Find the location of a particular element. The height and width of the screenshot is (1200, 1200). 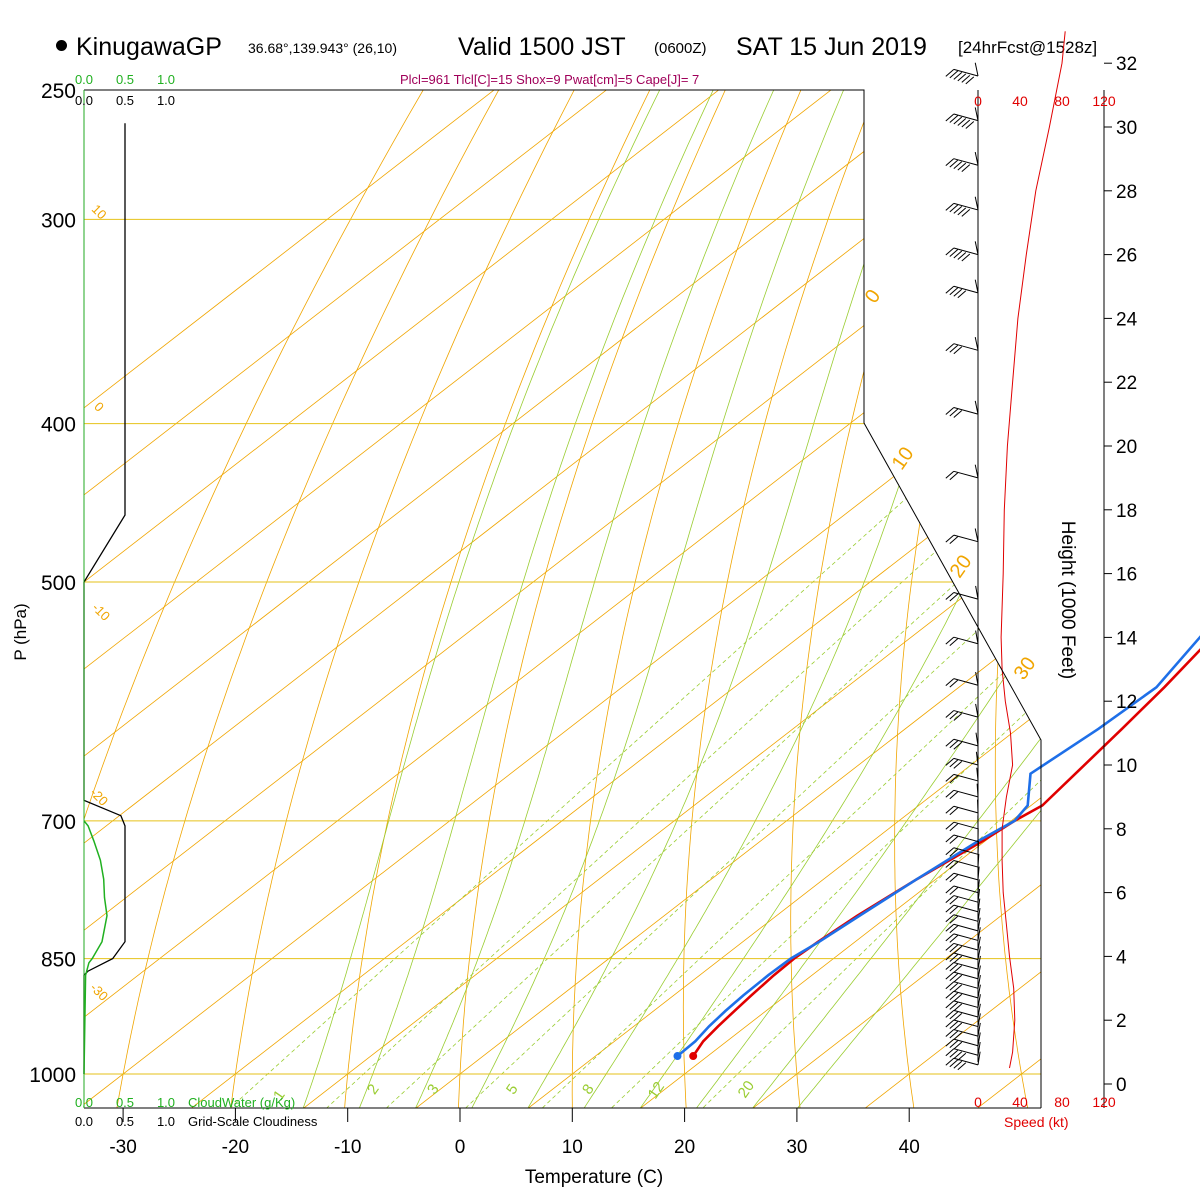

temperature-tick-label: 10 is located at coordinates (572, 1147).